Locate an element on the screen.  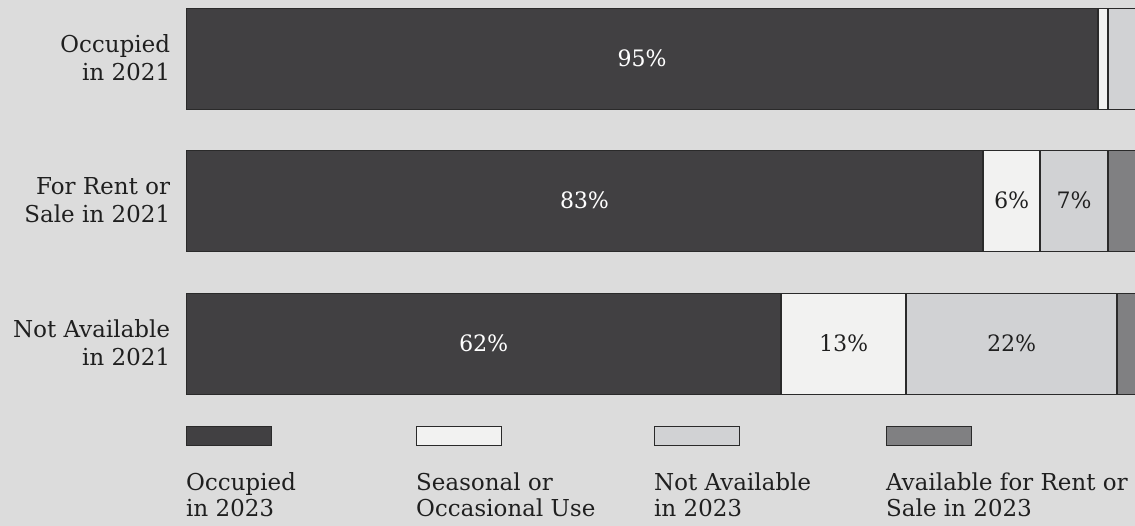
data-label: 13% is located at coordinates (844, 344).